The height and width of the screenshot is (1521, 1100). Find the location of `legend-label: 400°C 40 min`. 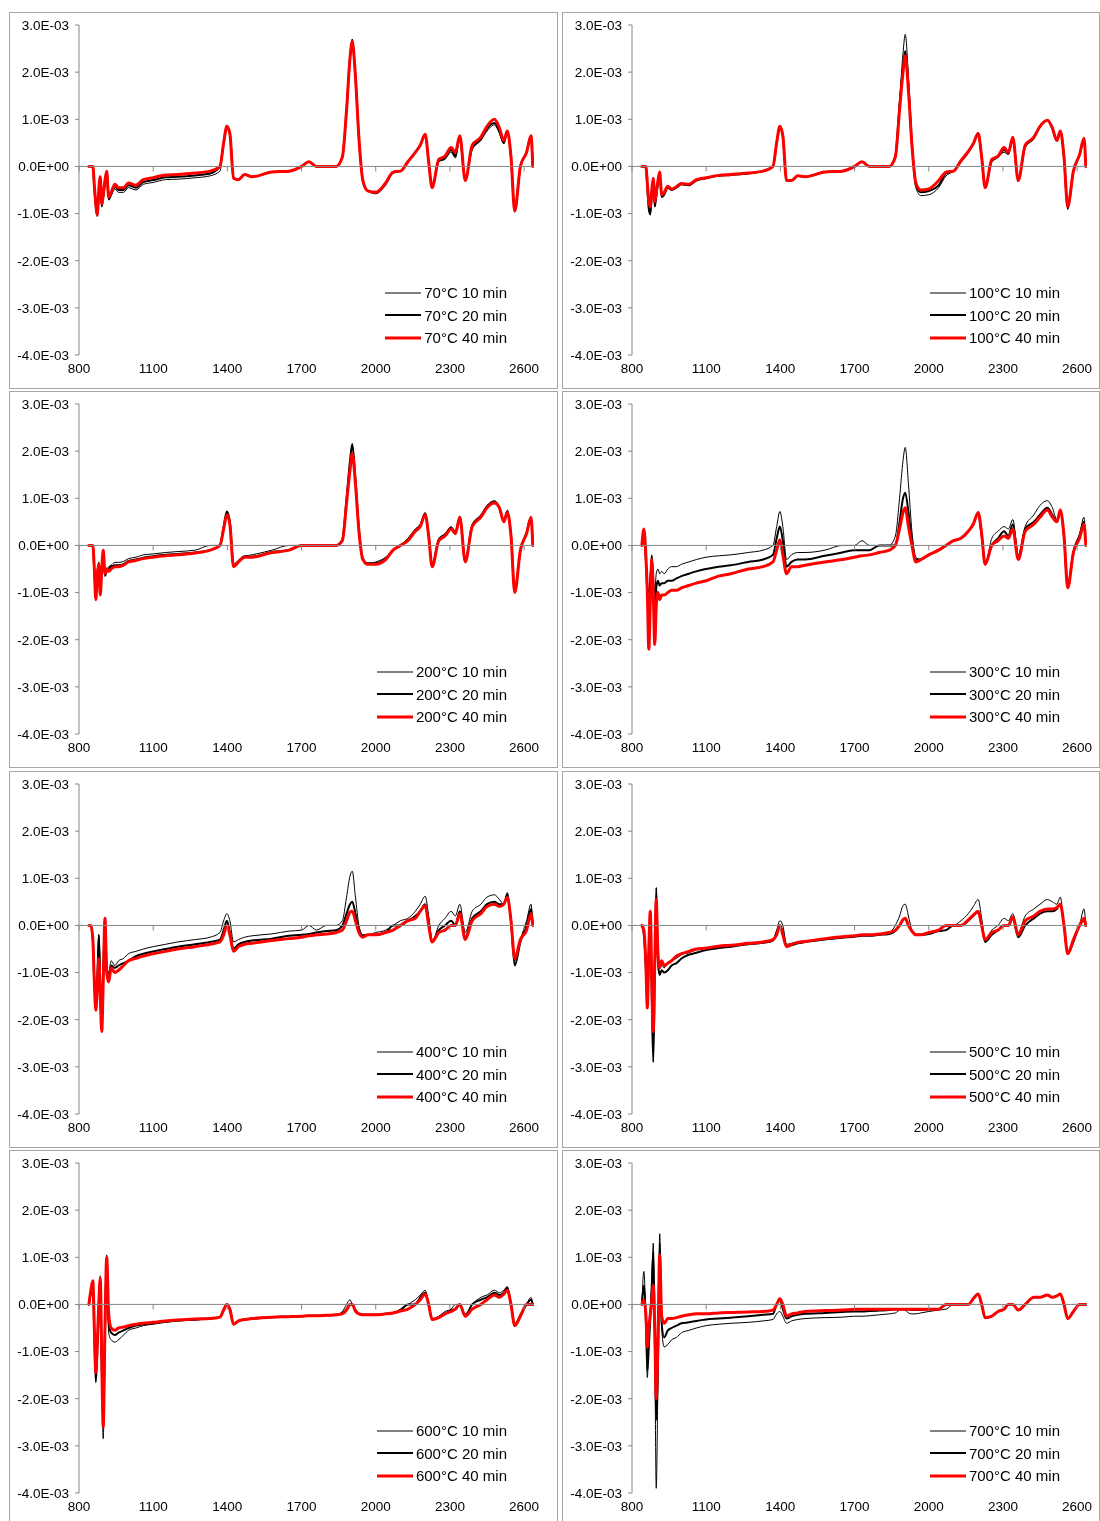

legend-label: 400°C 40 min is located at coordinates (461, 1097).